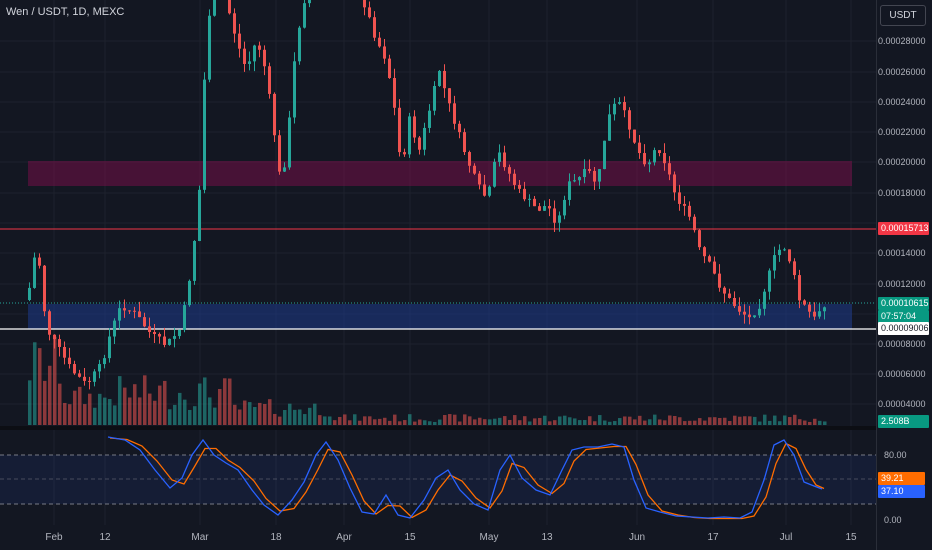 This screenshot has height=550, width=932. I want to click on support-zone, so click(440, 316).